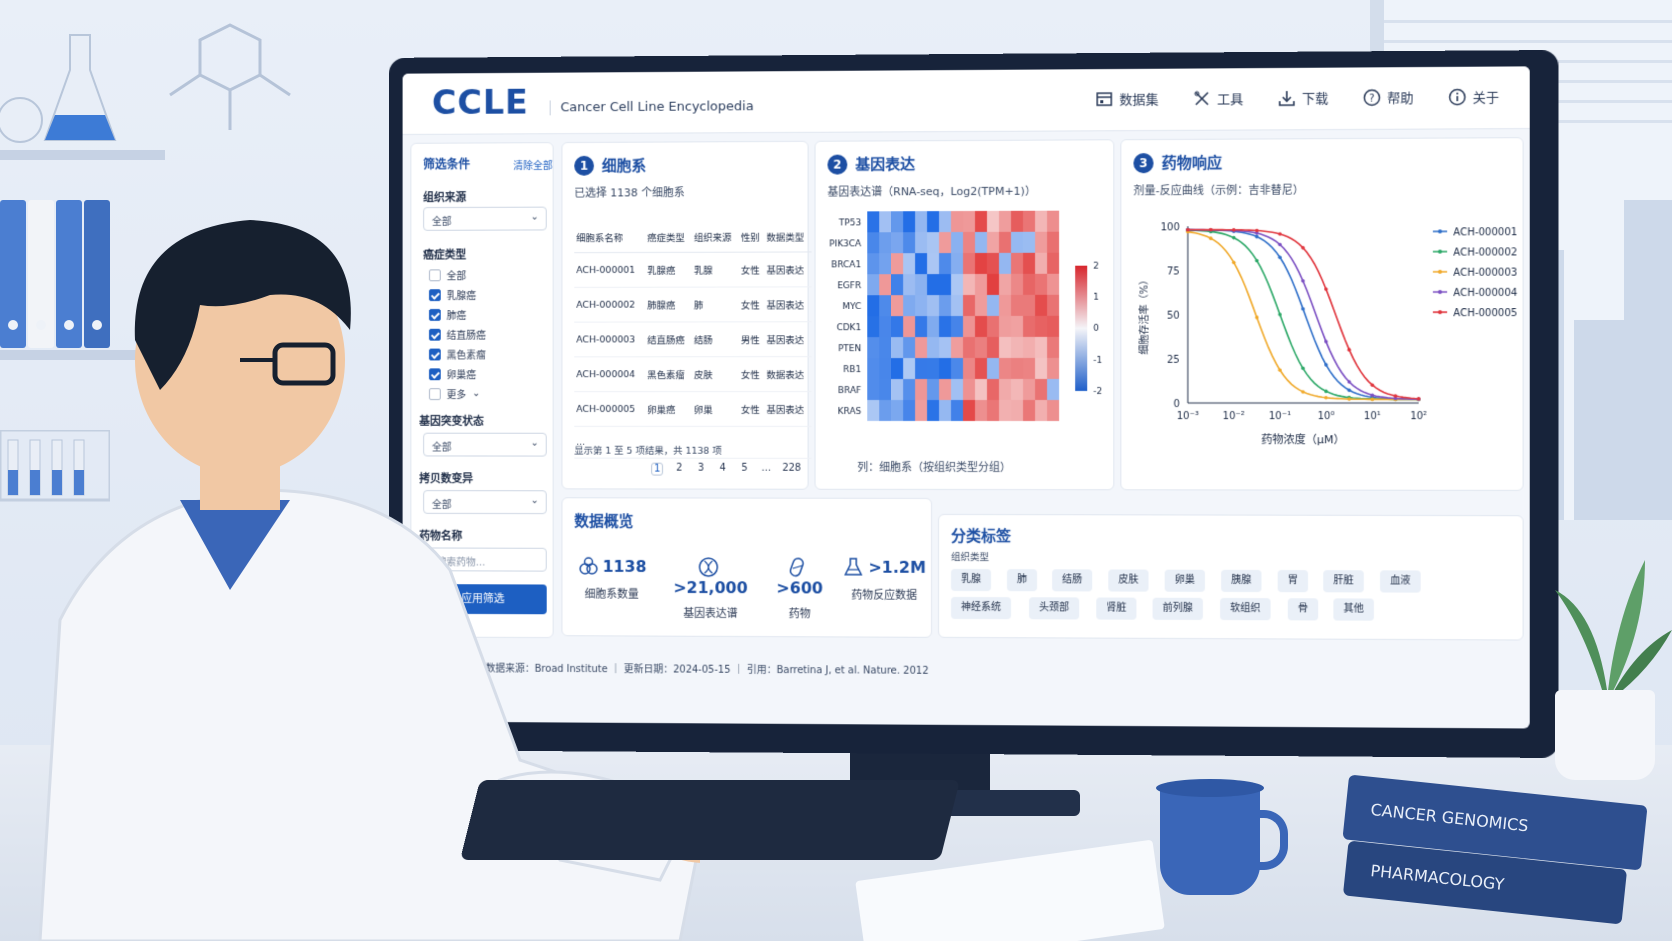  I want to click on nav-help: ? 帮助, so click(1388, 96).